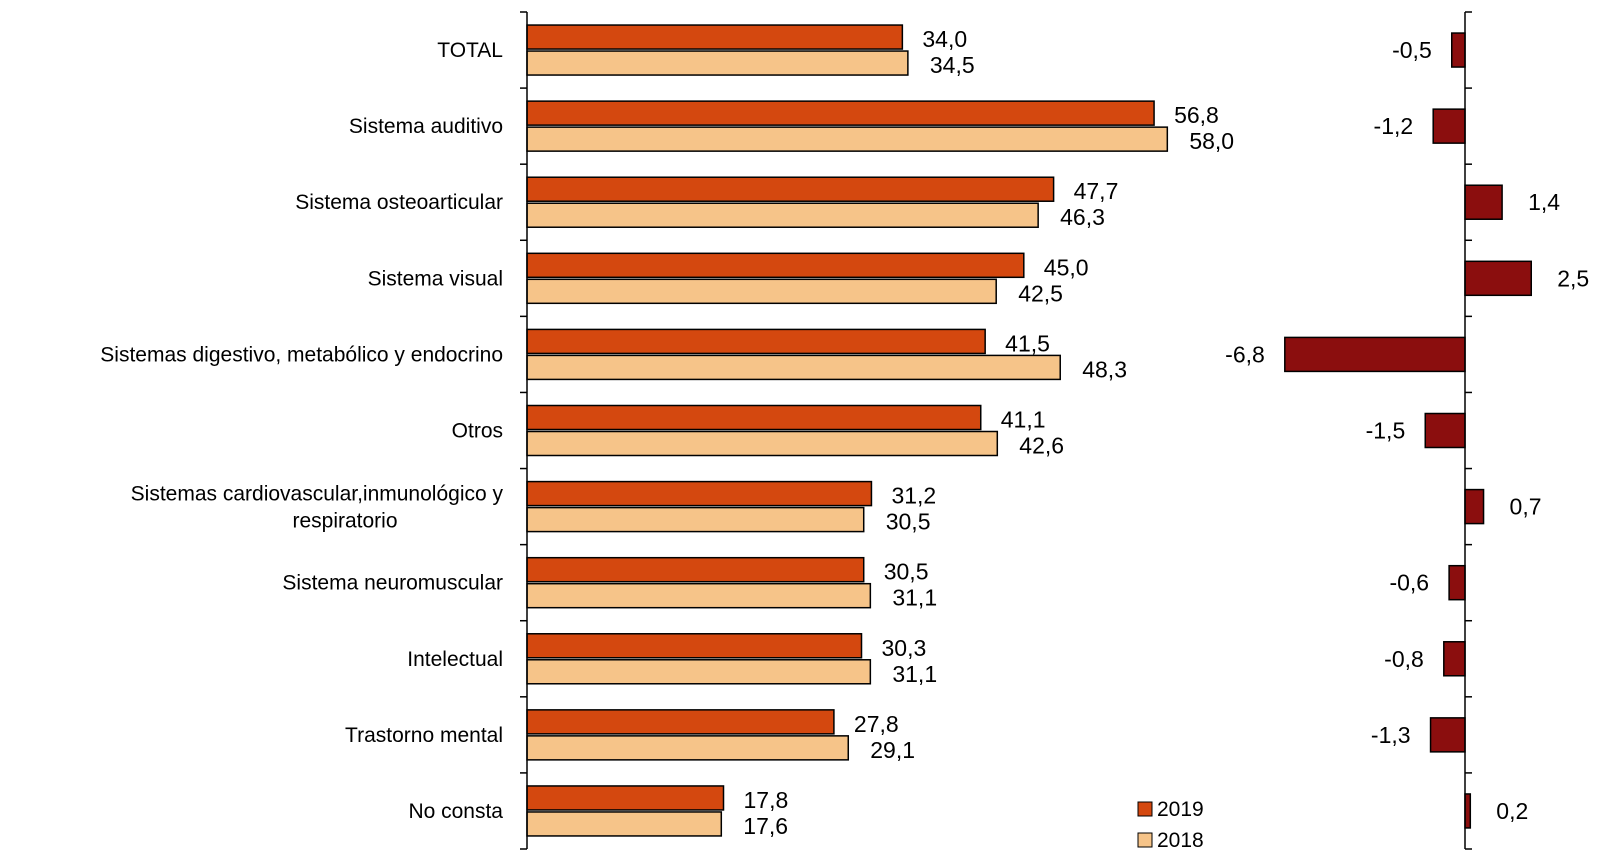 The height and width of the screenshot is (868, 1601). Describe the element at coordinates (524, 430) in the screenshot. I see `main-axis` at that location.